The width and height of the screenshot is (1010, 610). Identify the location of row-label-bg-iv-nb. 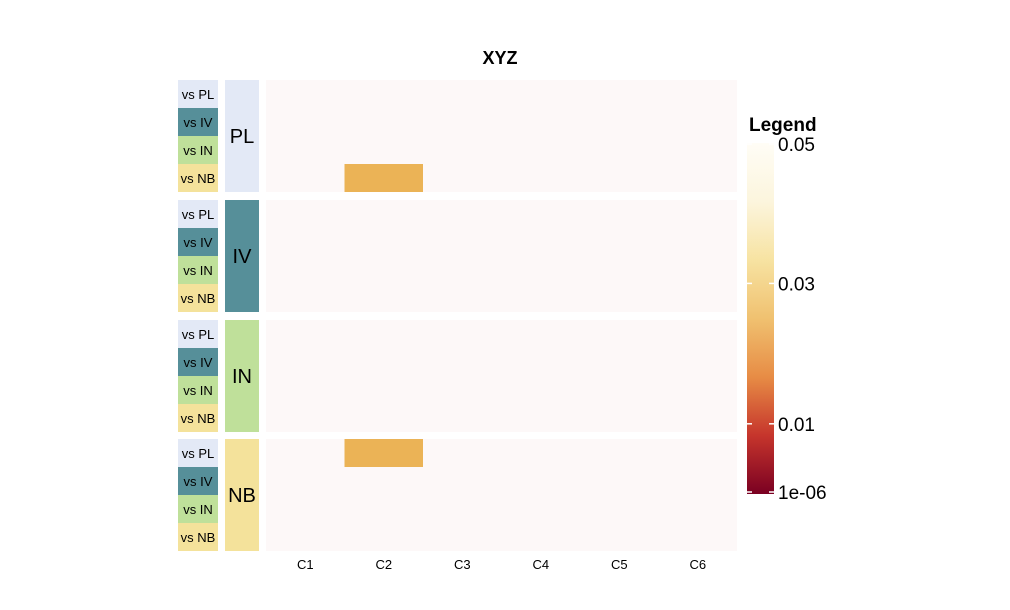
(198, 298).